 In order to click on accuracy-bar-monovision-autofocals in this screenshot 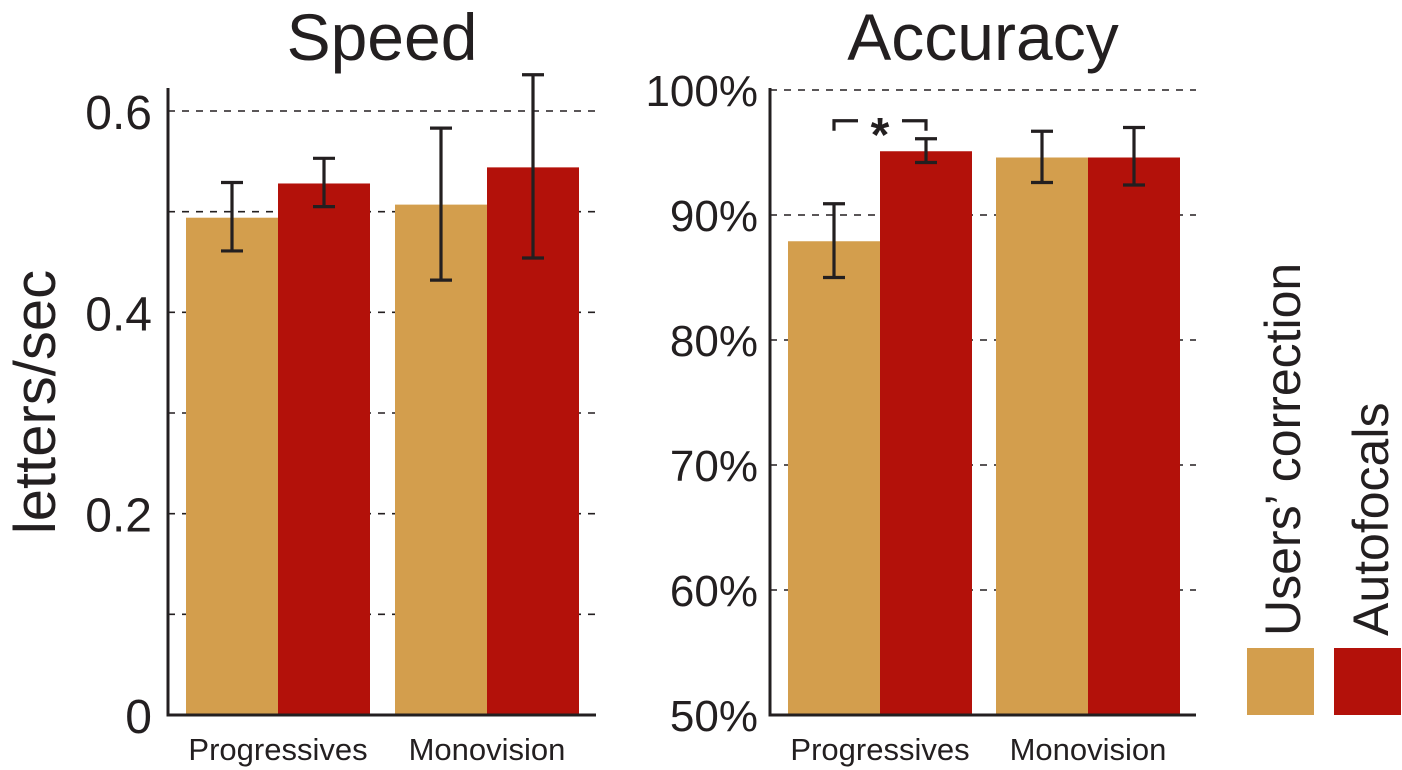, I will do `click(1134, 436)`.